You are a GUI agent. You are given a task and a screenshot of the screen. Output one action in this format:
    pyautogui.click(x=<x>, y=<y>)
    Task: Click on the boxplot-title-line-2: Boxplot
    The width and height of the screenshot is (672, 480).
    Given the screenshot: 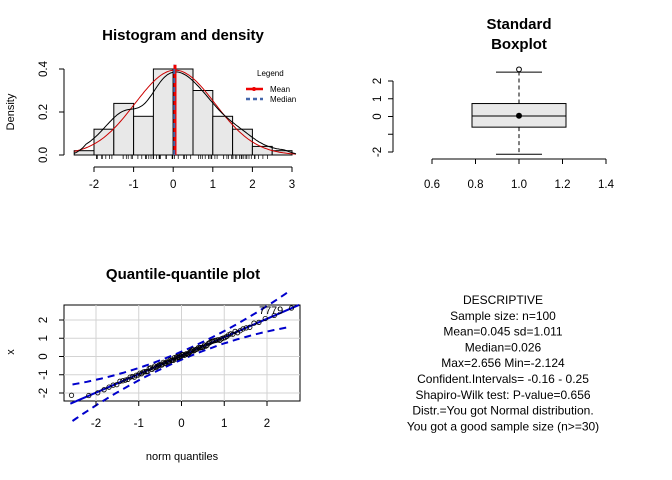 What is the action you would take?
    pyautogui.click(x=519, y=44)
    